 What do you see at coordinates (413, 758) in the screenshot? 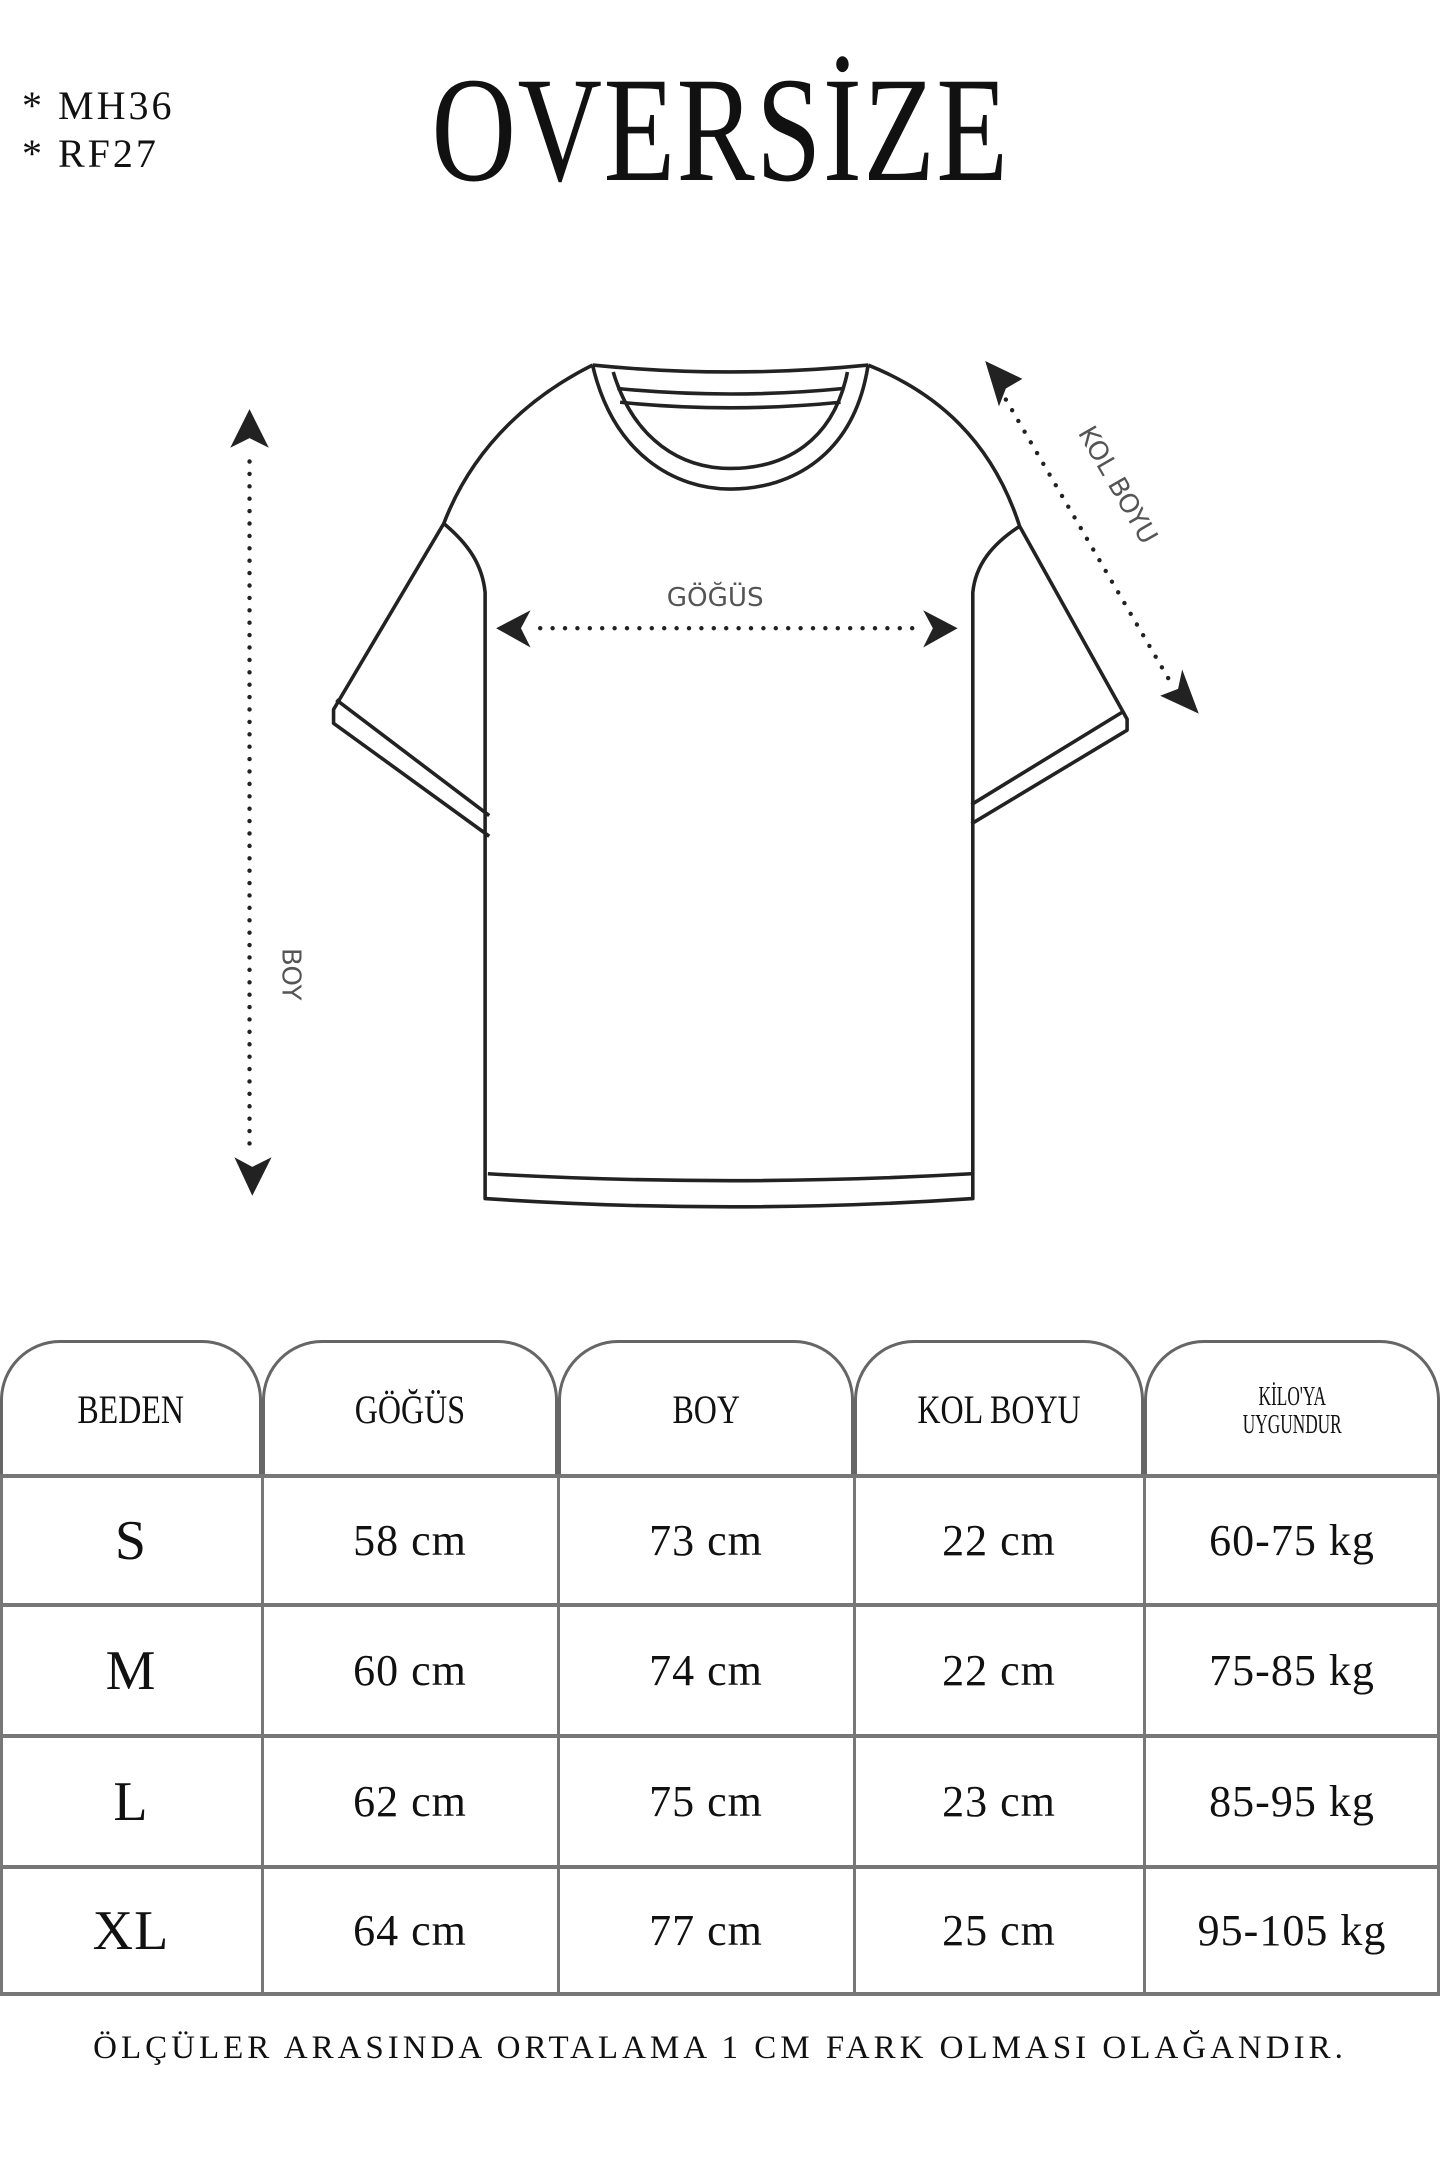
I see `sleeve-cuff-left` at bounding box center [413, 758].